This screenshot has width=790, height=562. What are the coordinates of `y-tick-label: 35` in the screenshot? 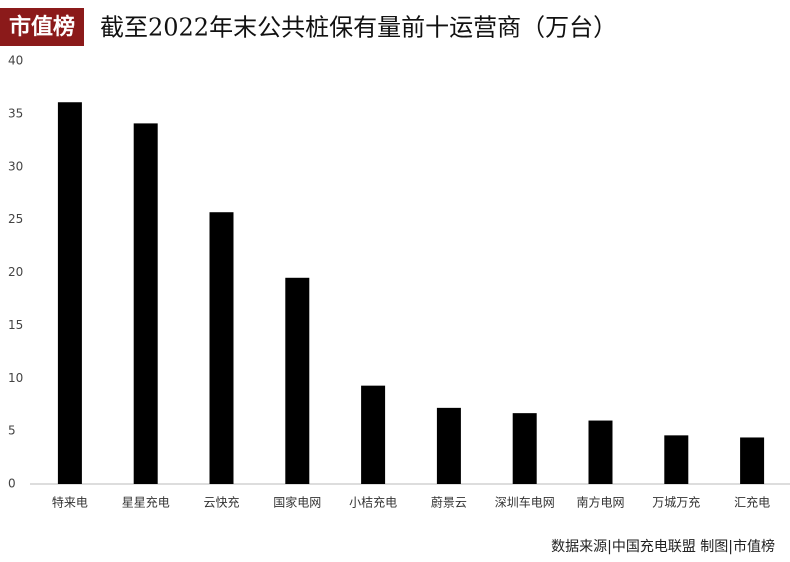 It's located at (15, 113).